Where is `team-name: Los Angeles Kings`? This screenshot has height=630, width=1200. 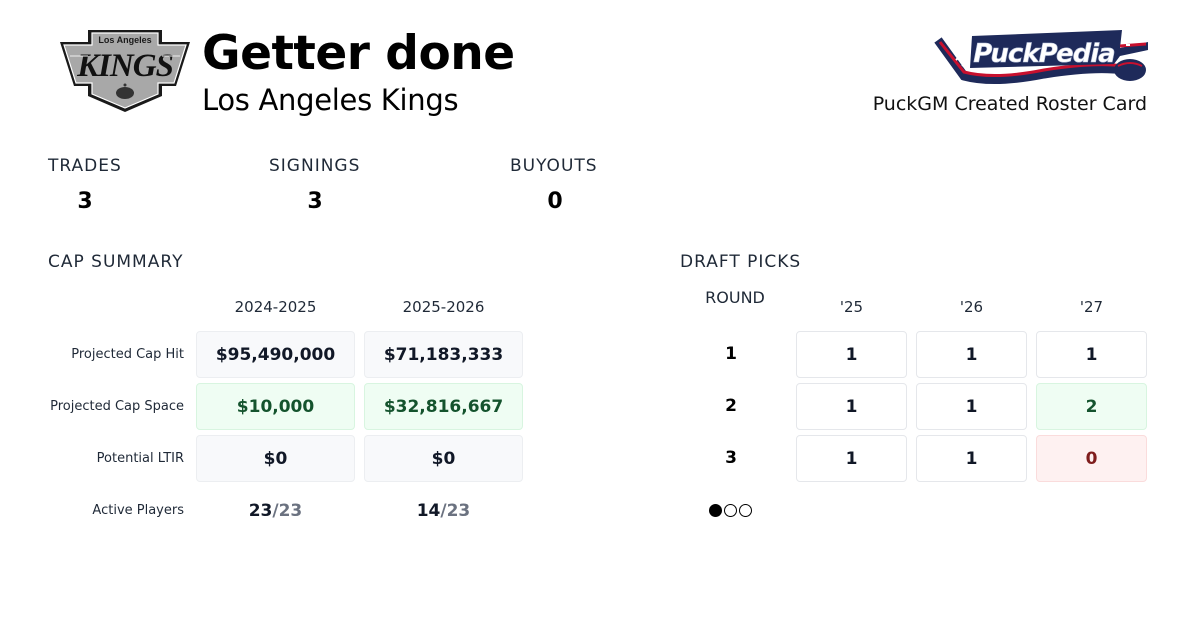
team-name: Los Angeles Kings is located at coordinates (330, 100).